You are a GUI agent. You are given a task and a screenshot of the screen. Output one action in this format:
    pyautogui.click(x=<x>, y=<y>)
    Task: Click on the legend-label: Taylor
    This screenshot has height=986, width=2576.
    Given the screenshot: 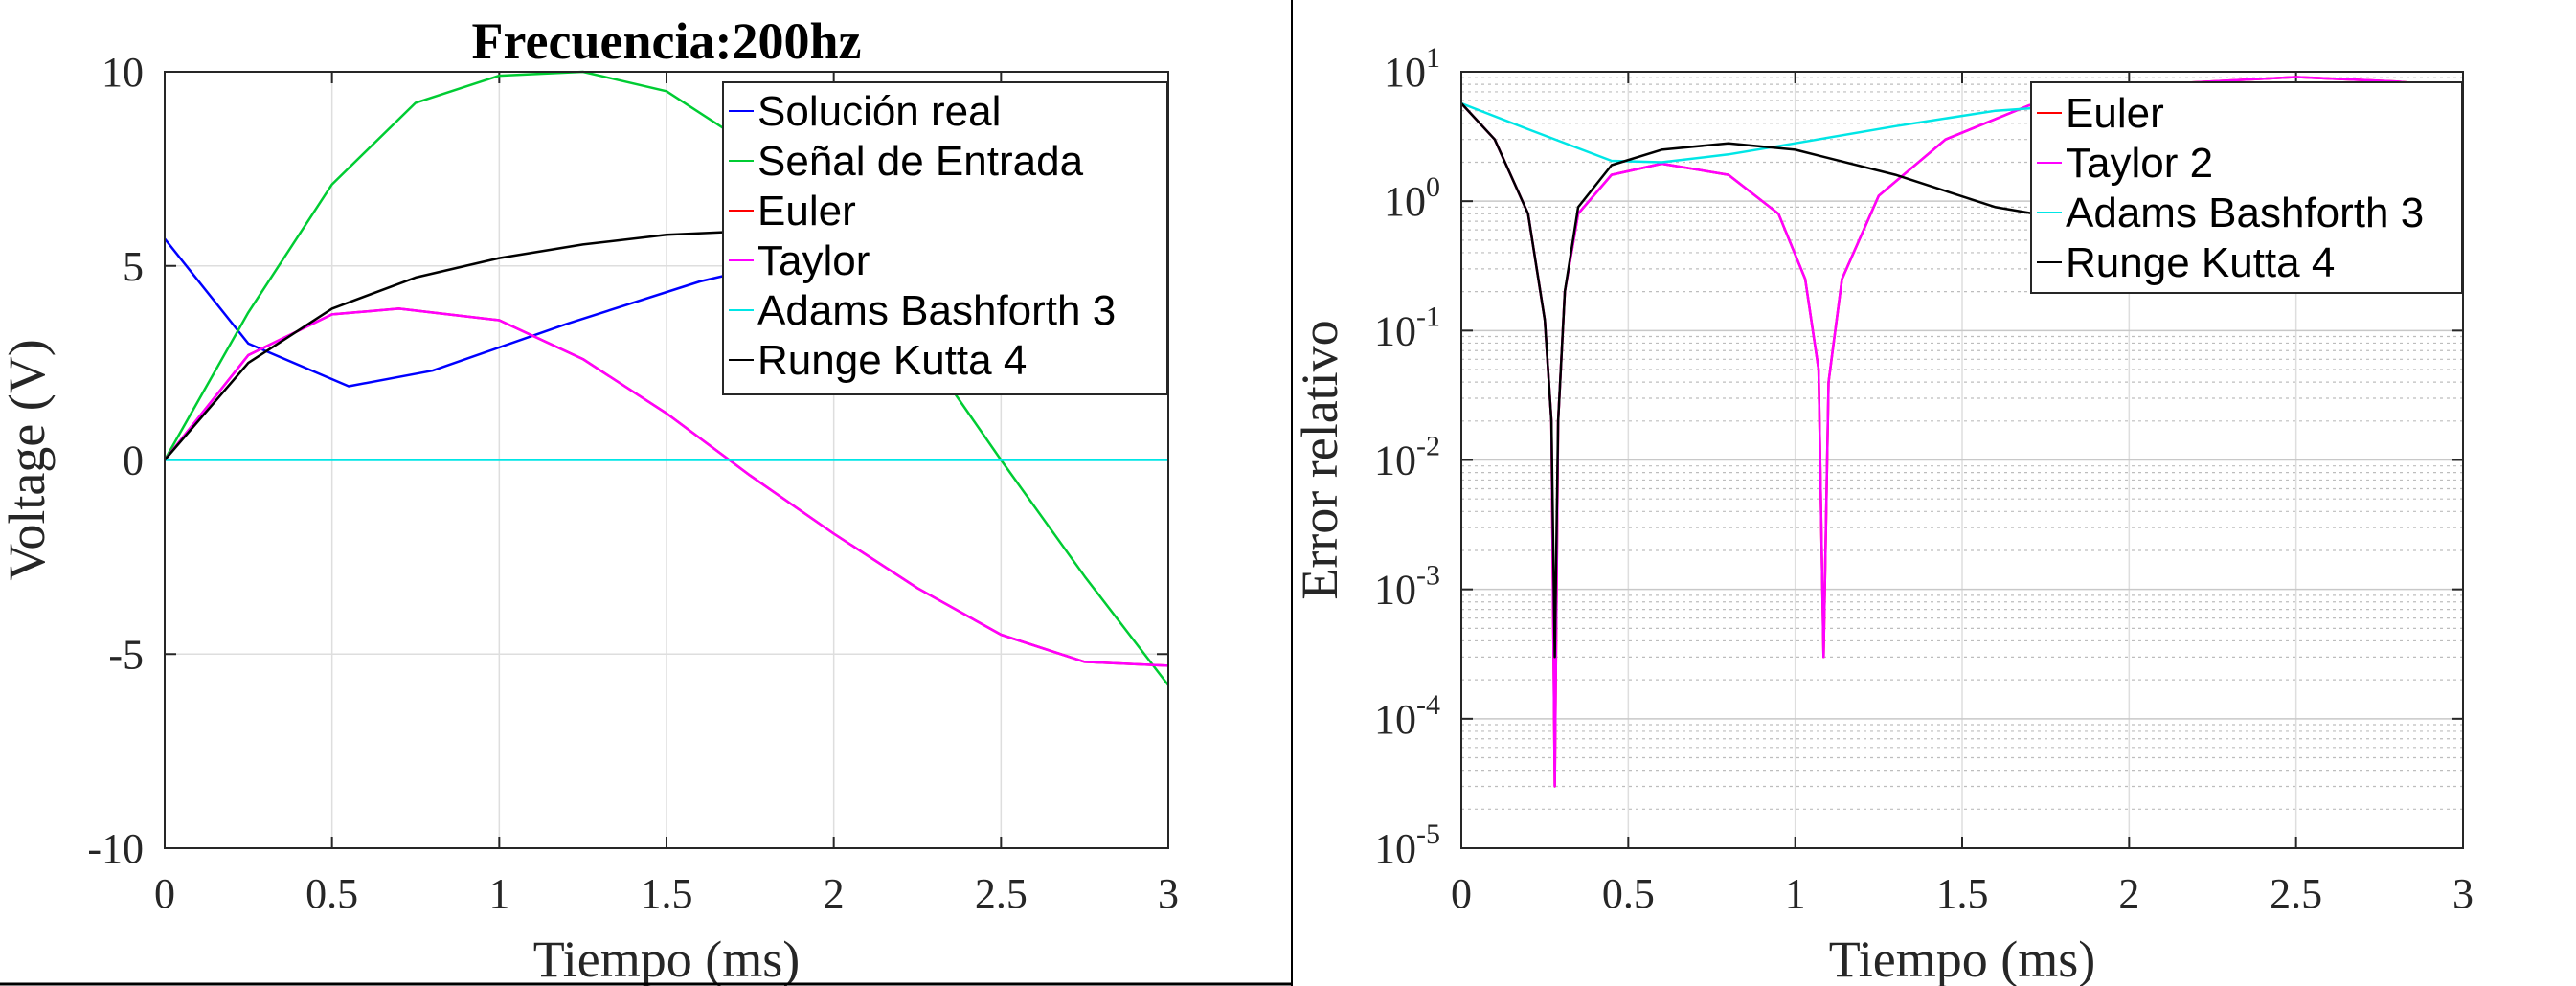 What is the action you would take?
    pyautogui.click(x=813, y=260)
    